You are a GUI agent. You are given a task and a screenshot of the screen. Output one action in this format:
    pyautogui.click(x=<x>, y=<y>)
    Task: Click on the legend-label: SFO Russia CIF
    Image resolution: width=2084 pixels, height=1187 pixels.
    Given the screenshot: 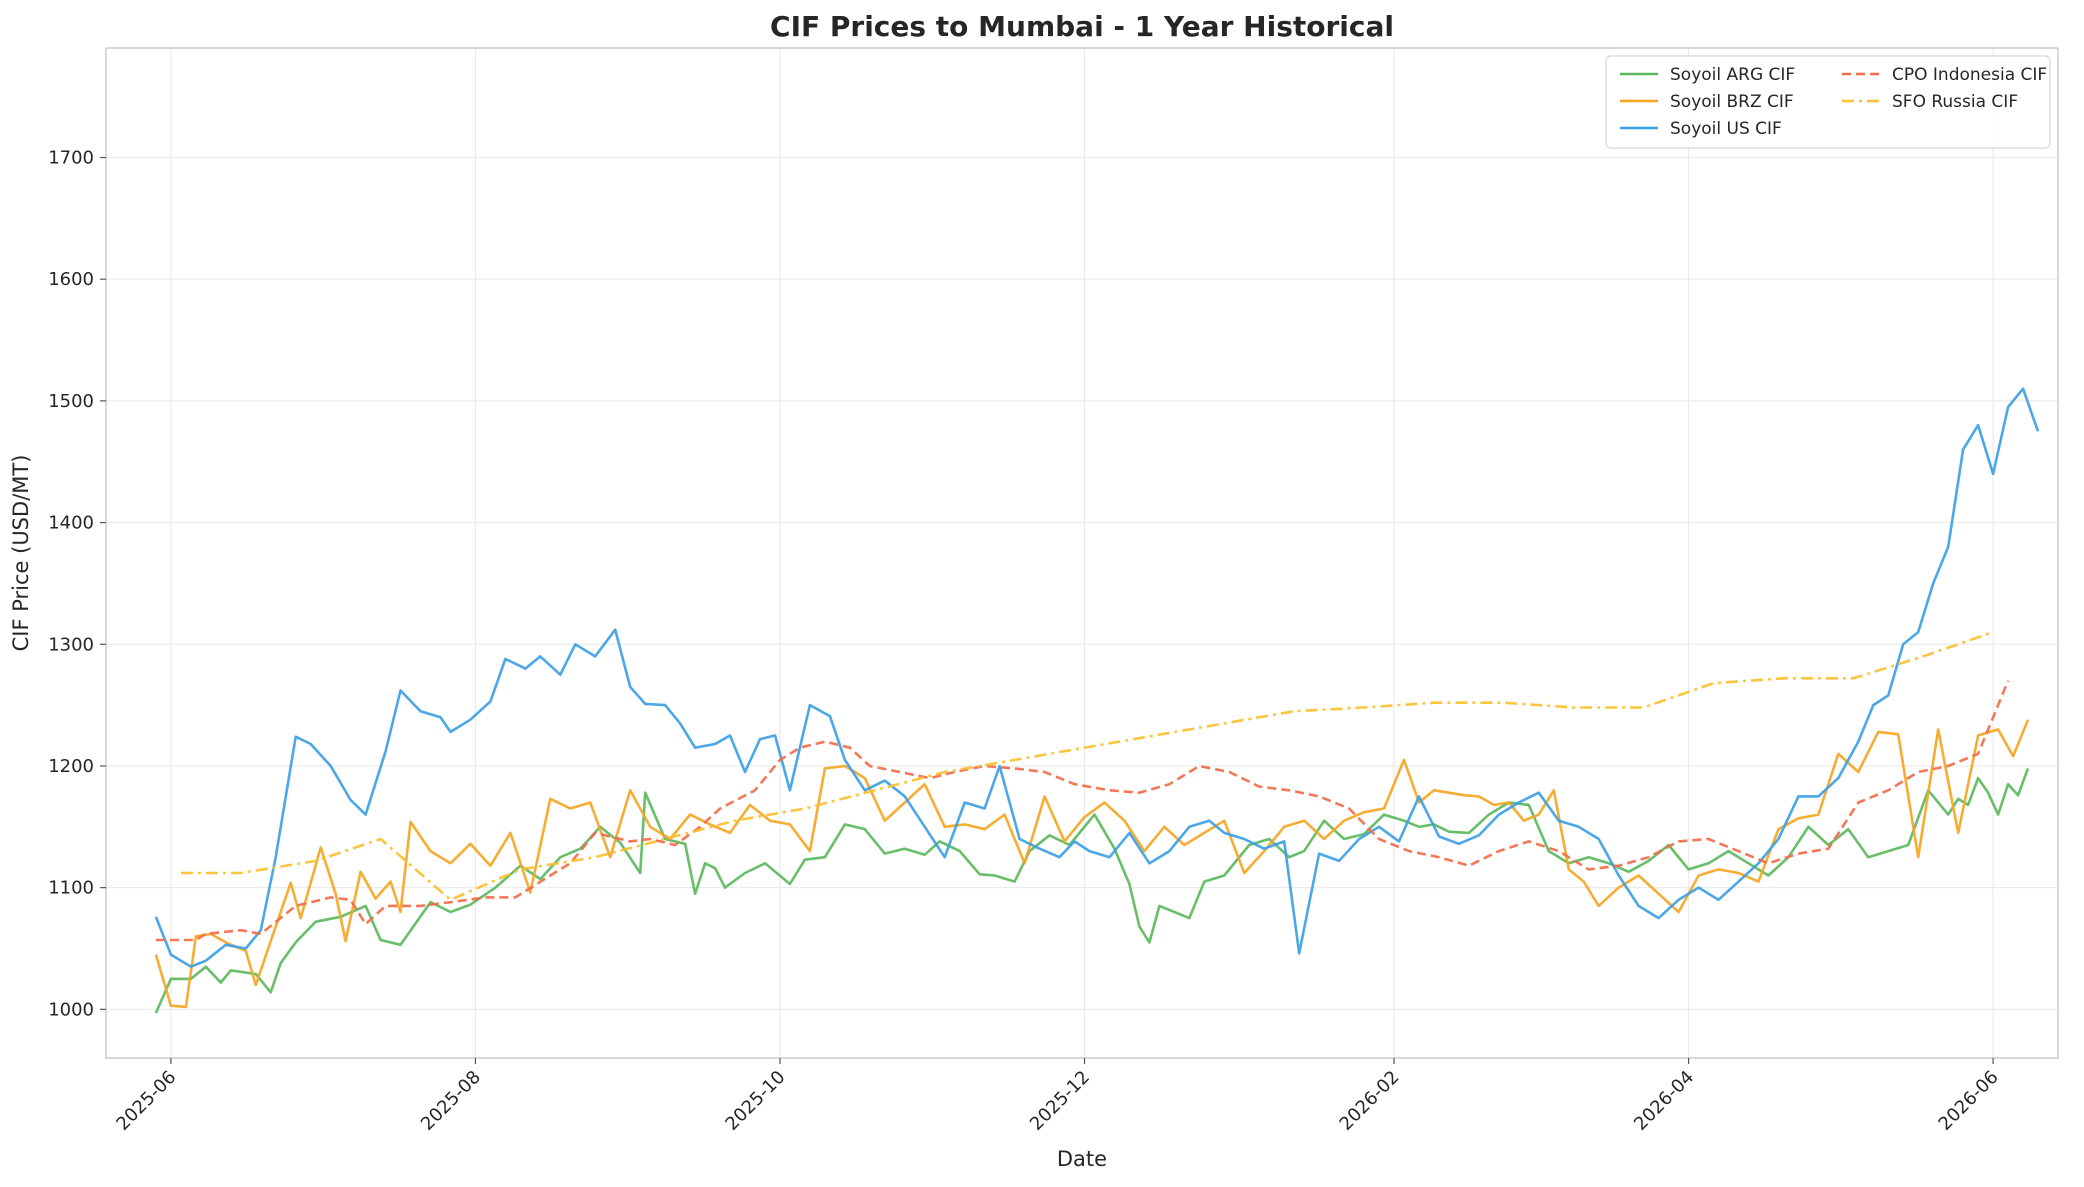 What is the action you would take?
    pyautogui.click(x=1955, y=102)
    